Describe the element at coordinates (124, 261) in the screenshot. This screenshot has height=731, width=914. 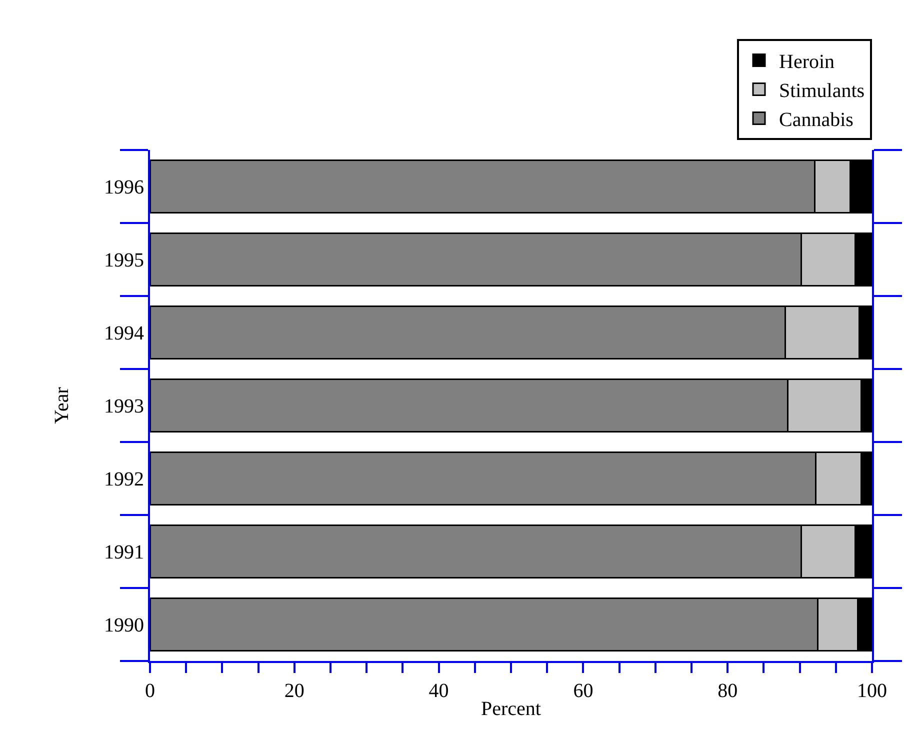
I see `y-tick-label: 1995` at that location.